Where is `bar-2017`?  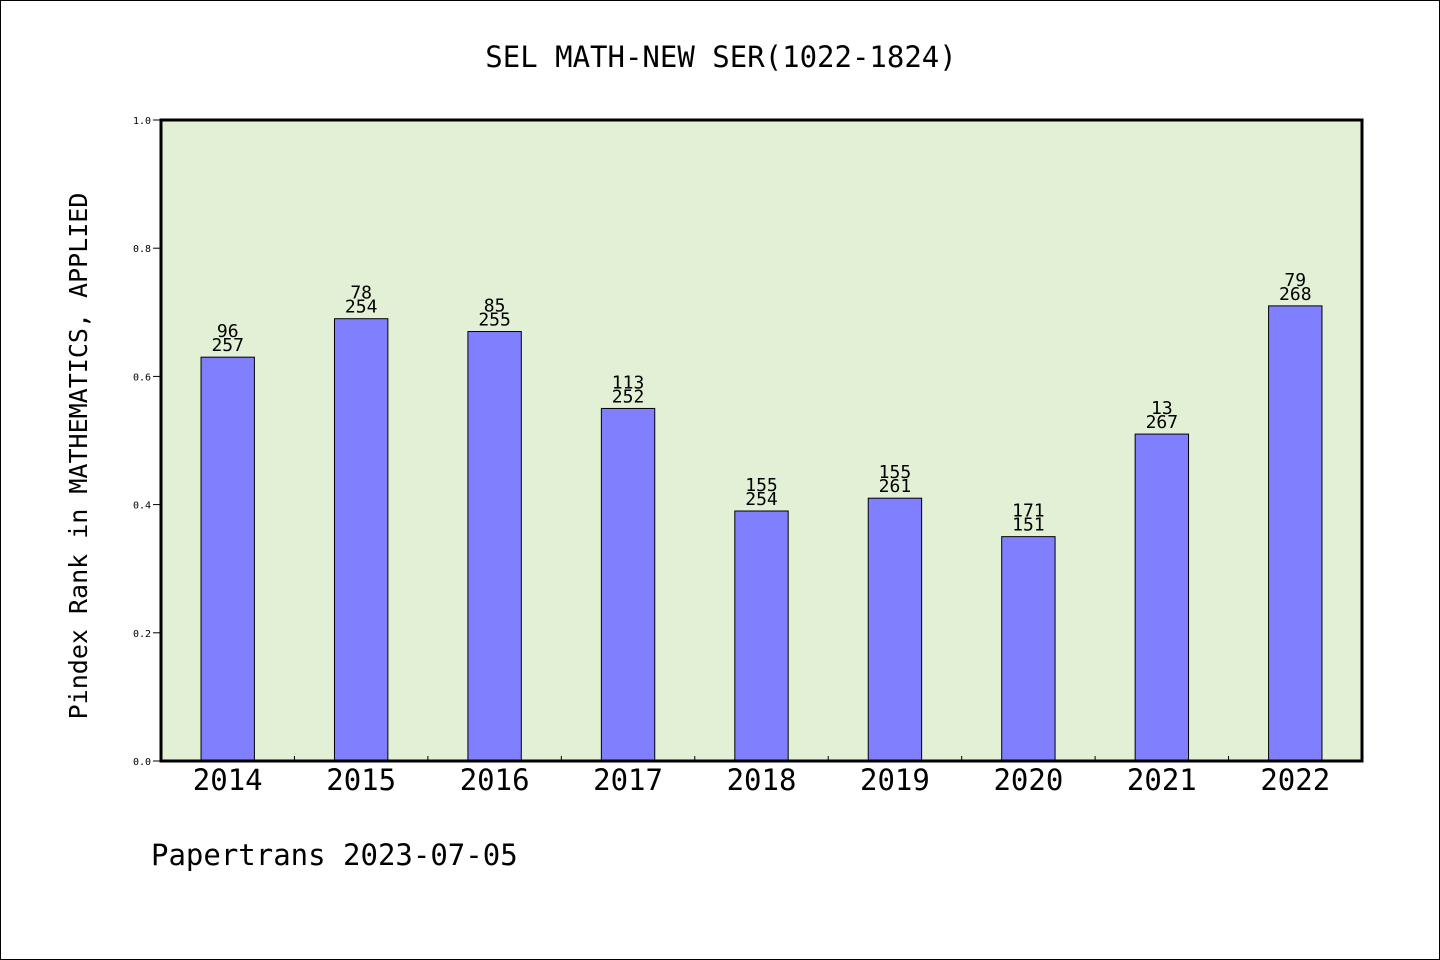 bar-2017 is located at coordinates (628, 584).